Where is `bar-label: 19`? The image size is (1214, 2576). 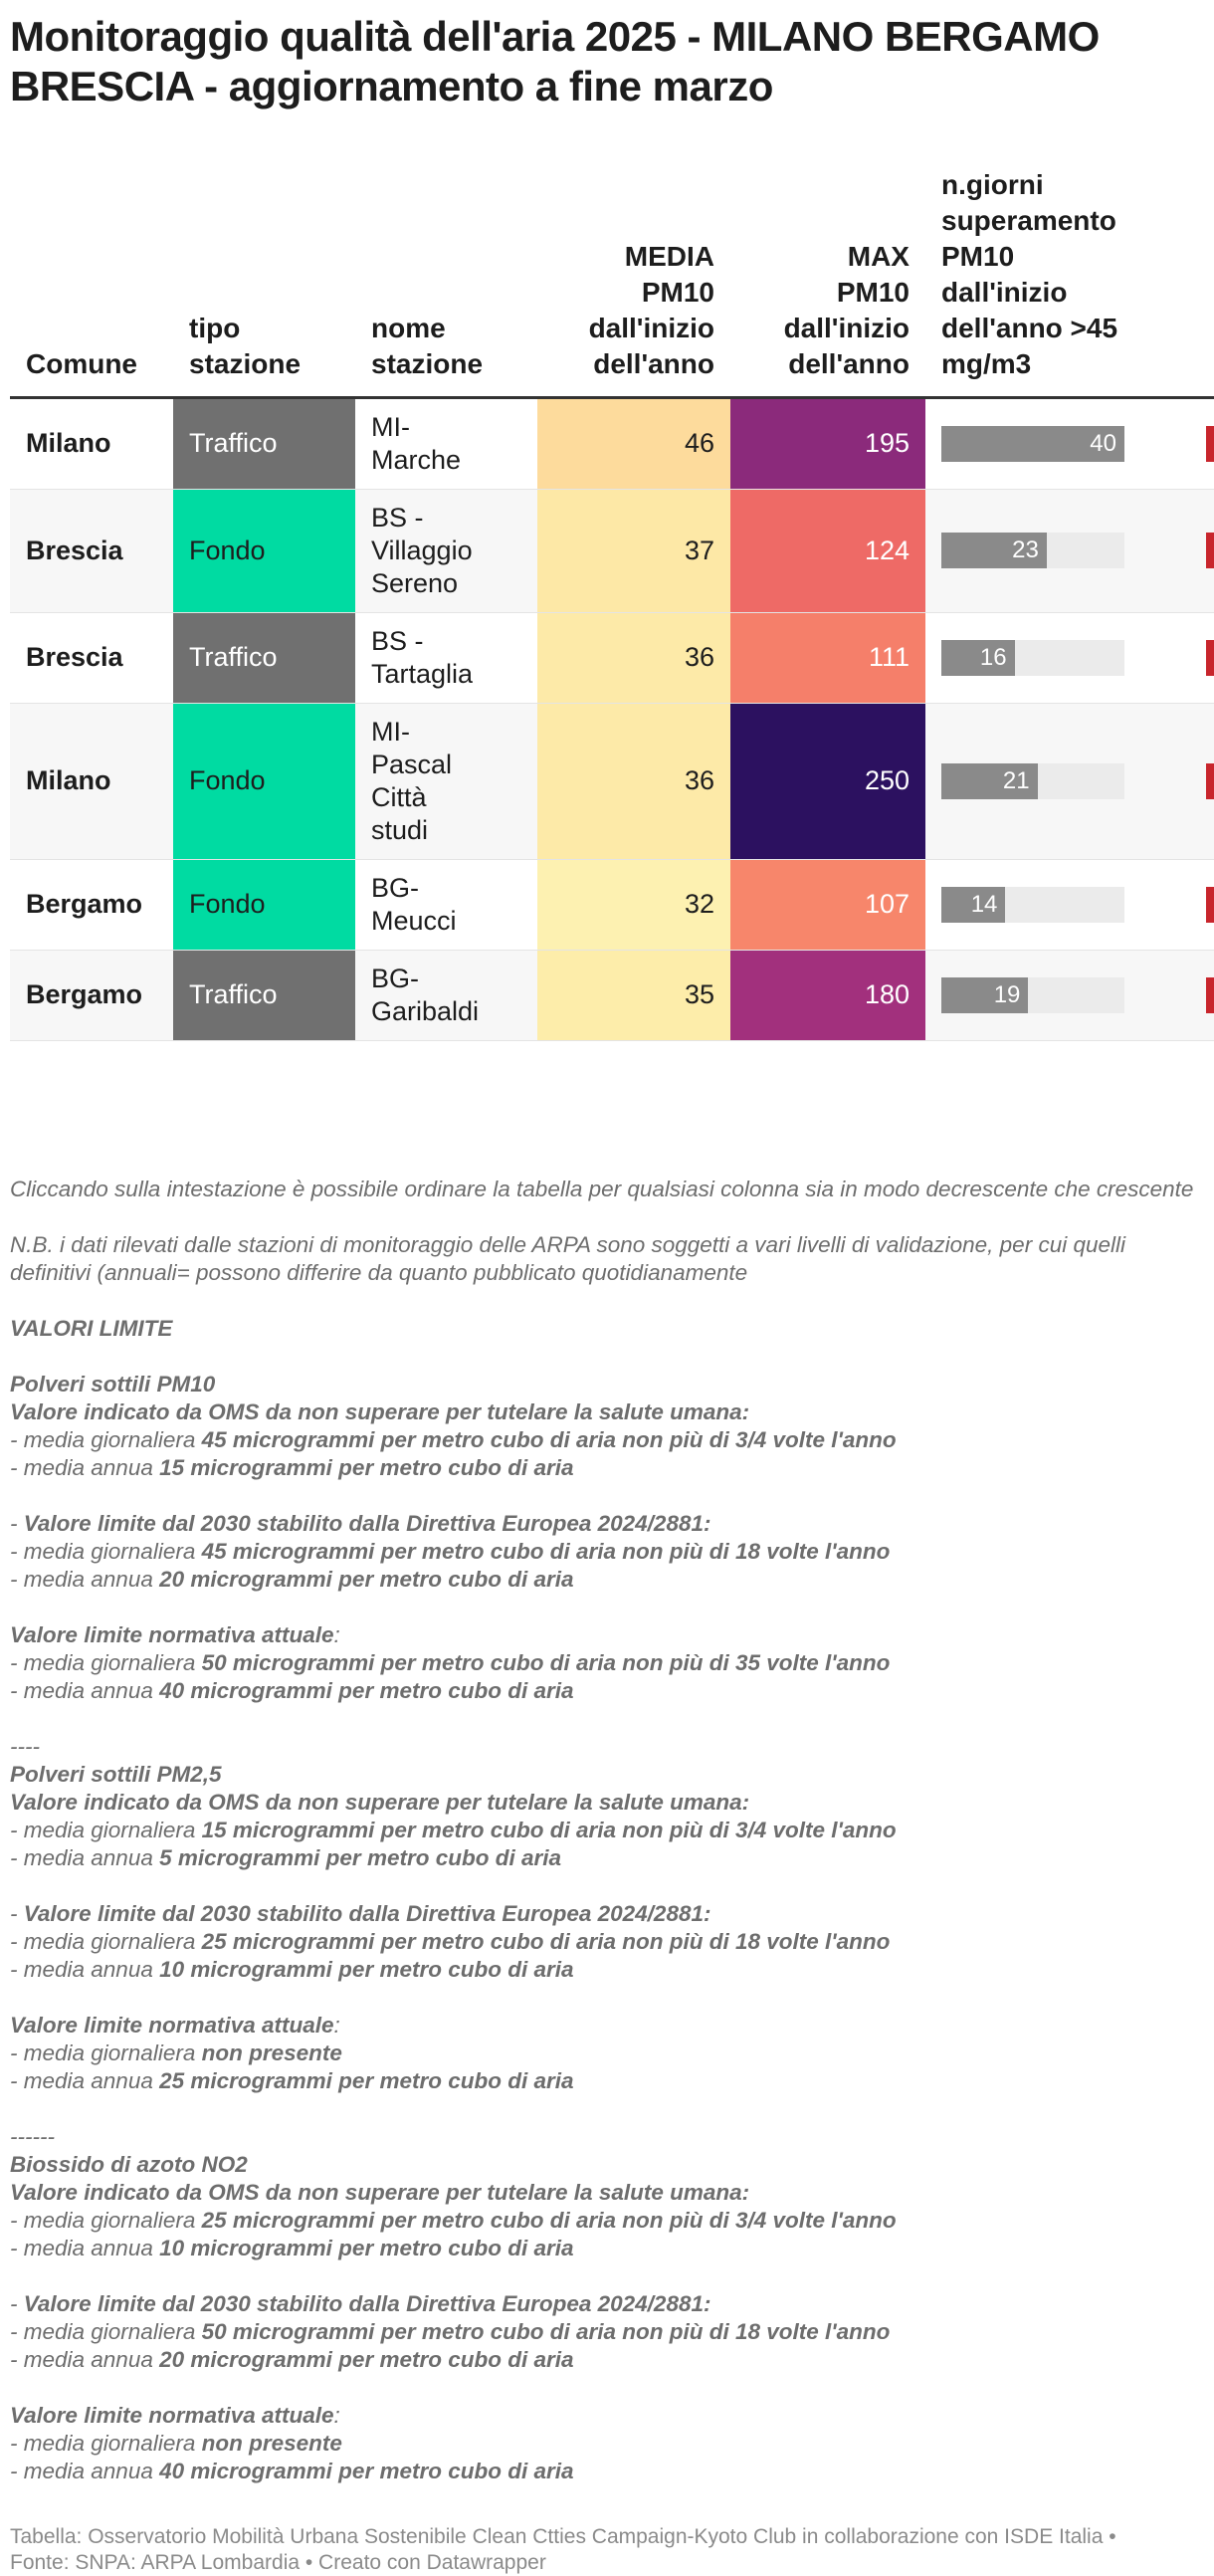 bar-label: 19 is located at coordinates (1007, 994).